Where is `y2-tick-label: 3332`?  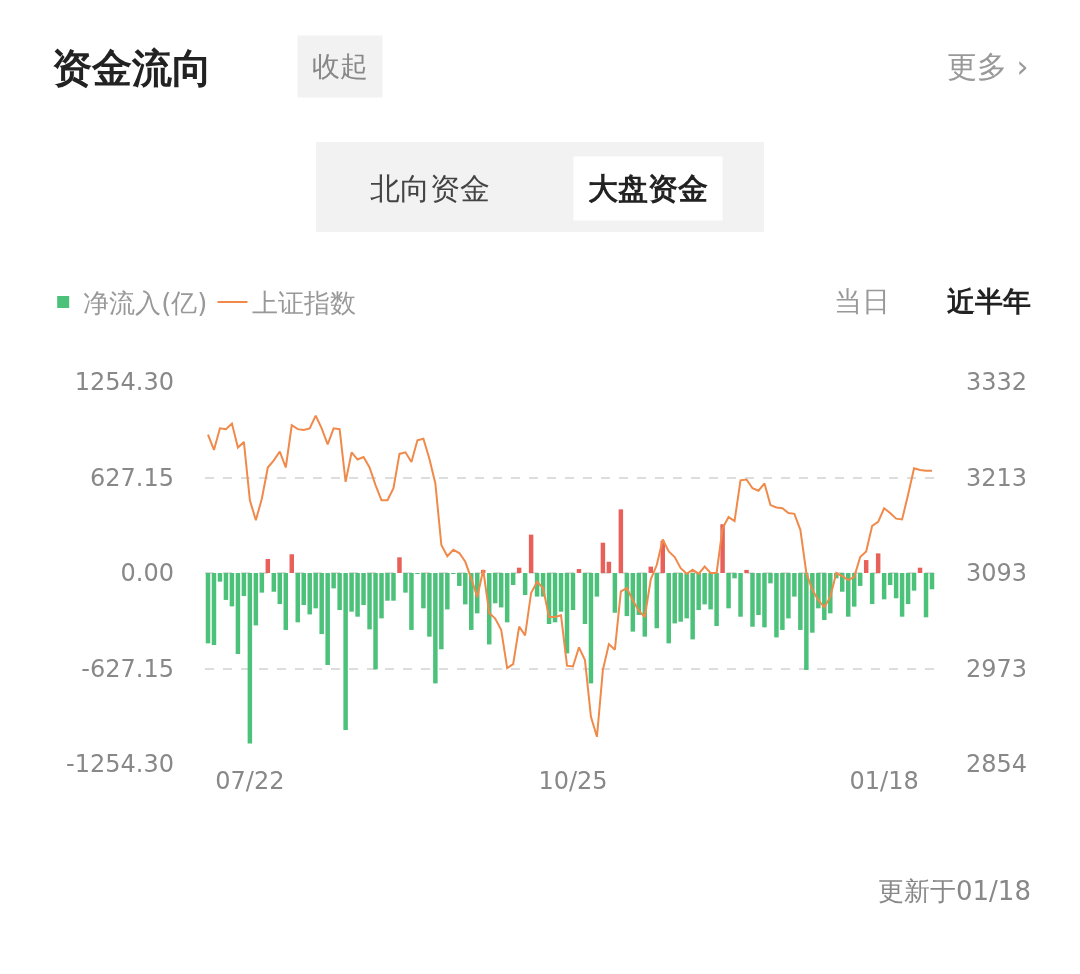 y2-tick-label: 3332 is located at coordinates (997, 382).